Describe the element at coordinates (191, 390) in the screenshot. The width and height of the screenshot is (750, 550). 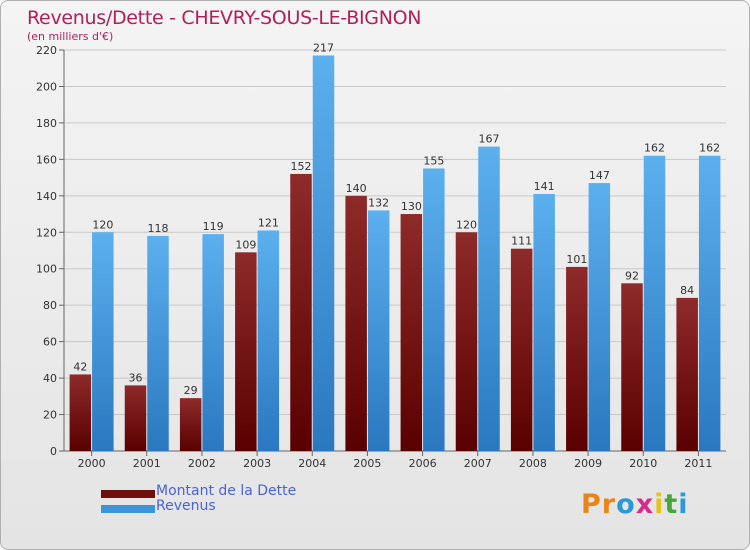
I see `data-label-dette: 29` at that location.